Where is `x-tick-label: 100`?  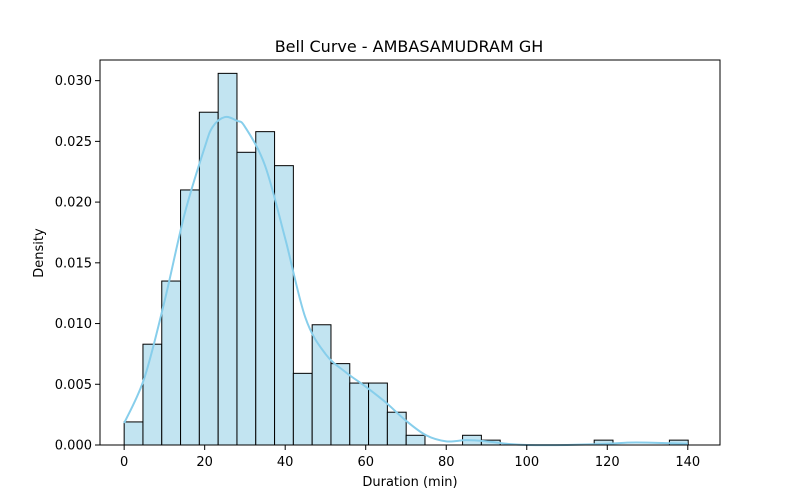 x-tick-label: 100 is located at coordinates (526, 462).